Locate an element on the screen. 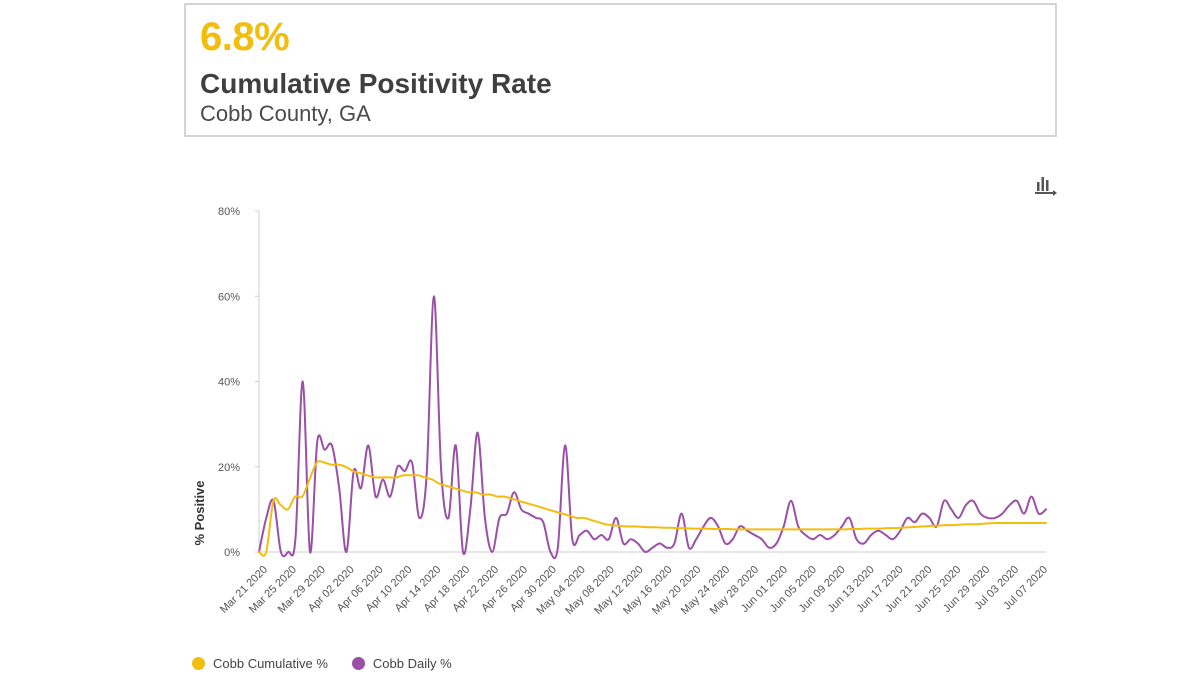  chart-menu-button is located at coordinates (1045, 186).